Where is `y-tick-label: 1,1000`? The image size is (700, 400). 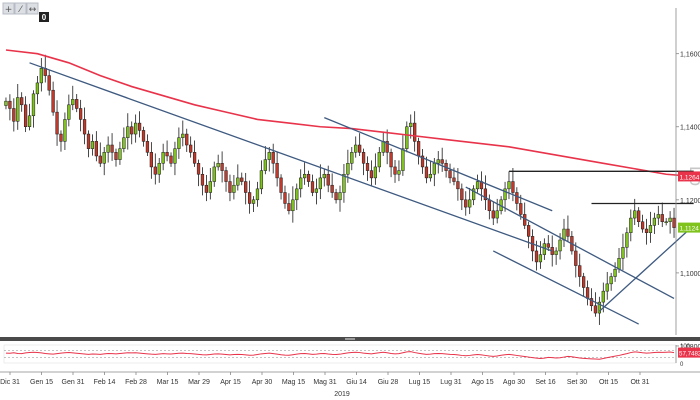 y-tick-label: 1,1000 is located at coordinates (690, 274).